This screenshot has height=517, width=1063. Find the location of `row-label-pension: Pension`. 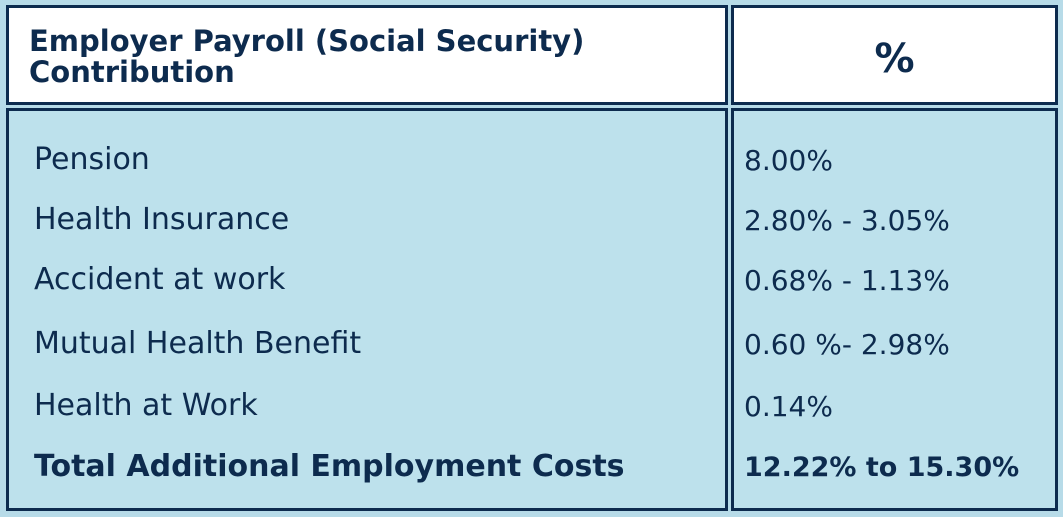

row-label-pension: Pension is located at coordinates (92, 159).